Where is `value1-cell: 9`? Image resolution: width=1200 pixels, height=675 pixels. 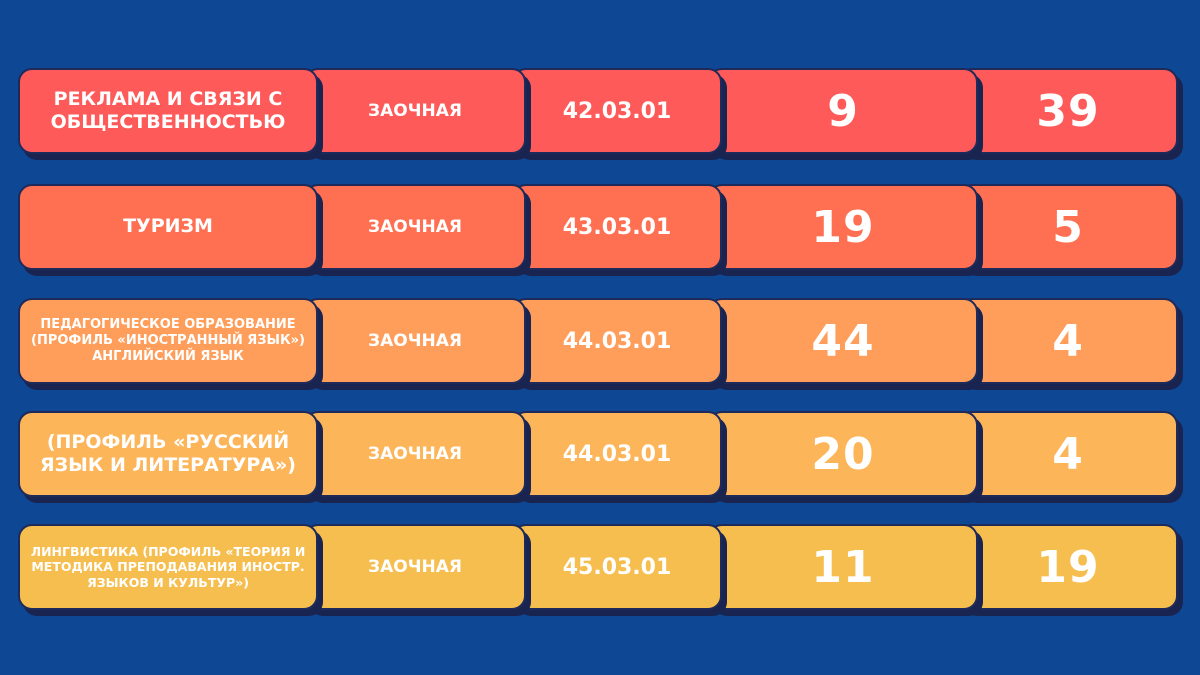
value1-cell: 9 is located at coordinates (843, 111).